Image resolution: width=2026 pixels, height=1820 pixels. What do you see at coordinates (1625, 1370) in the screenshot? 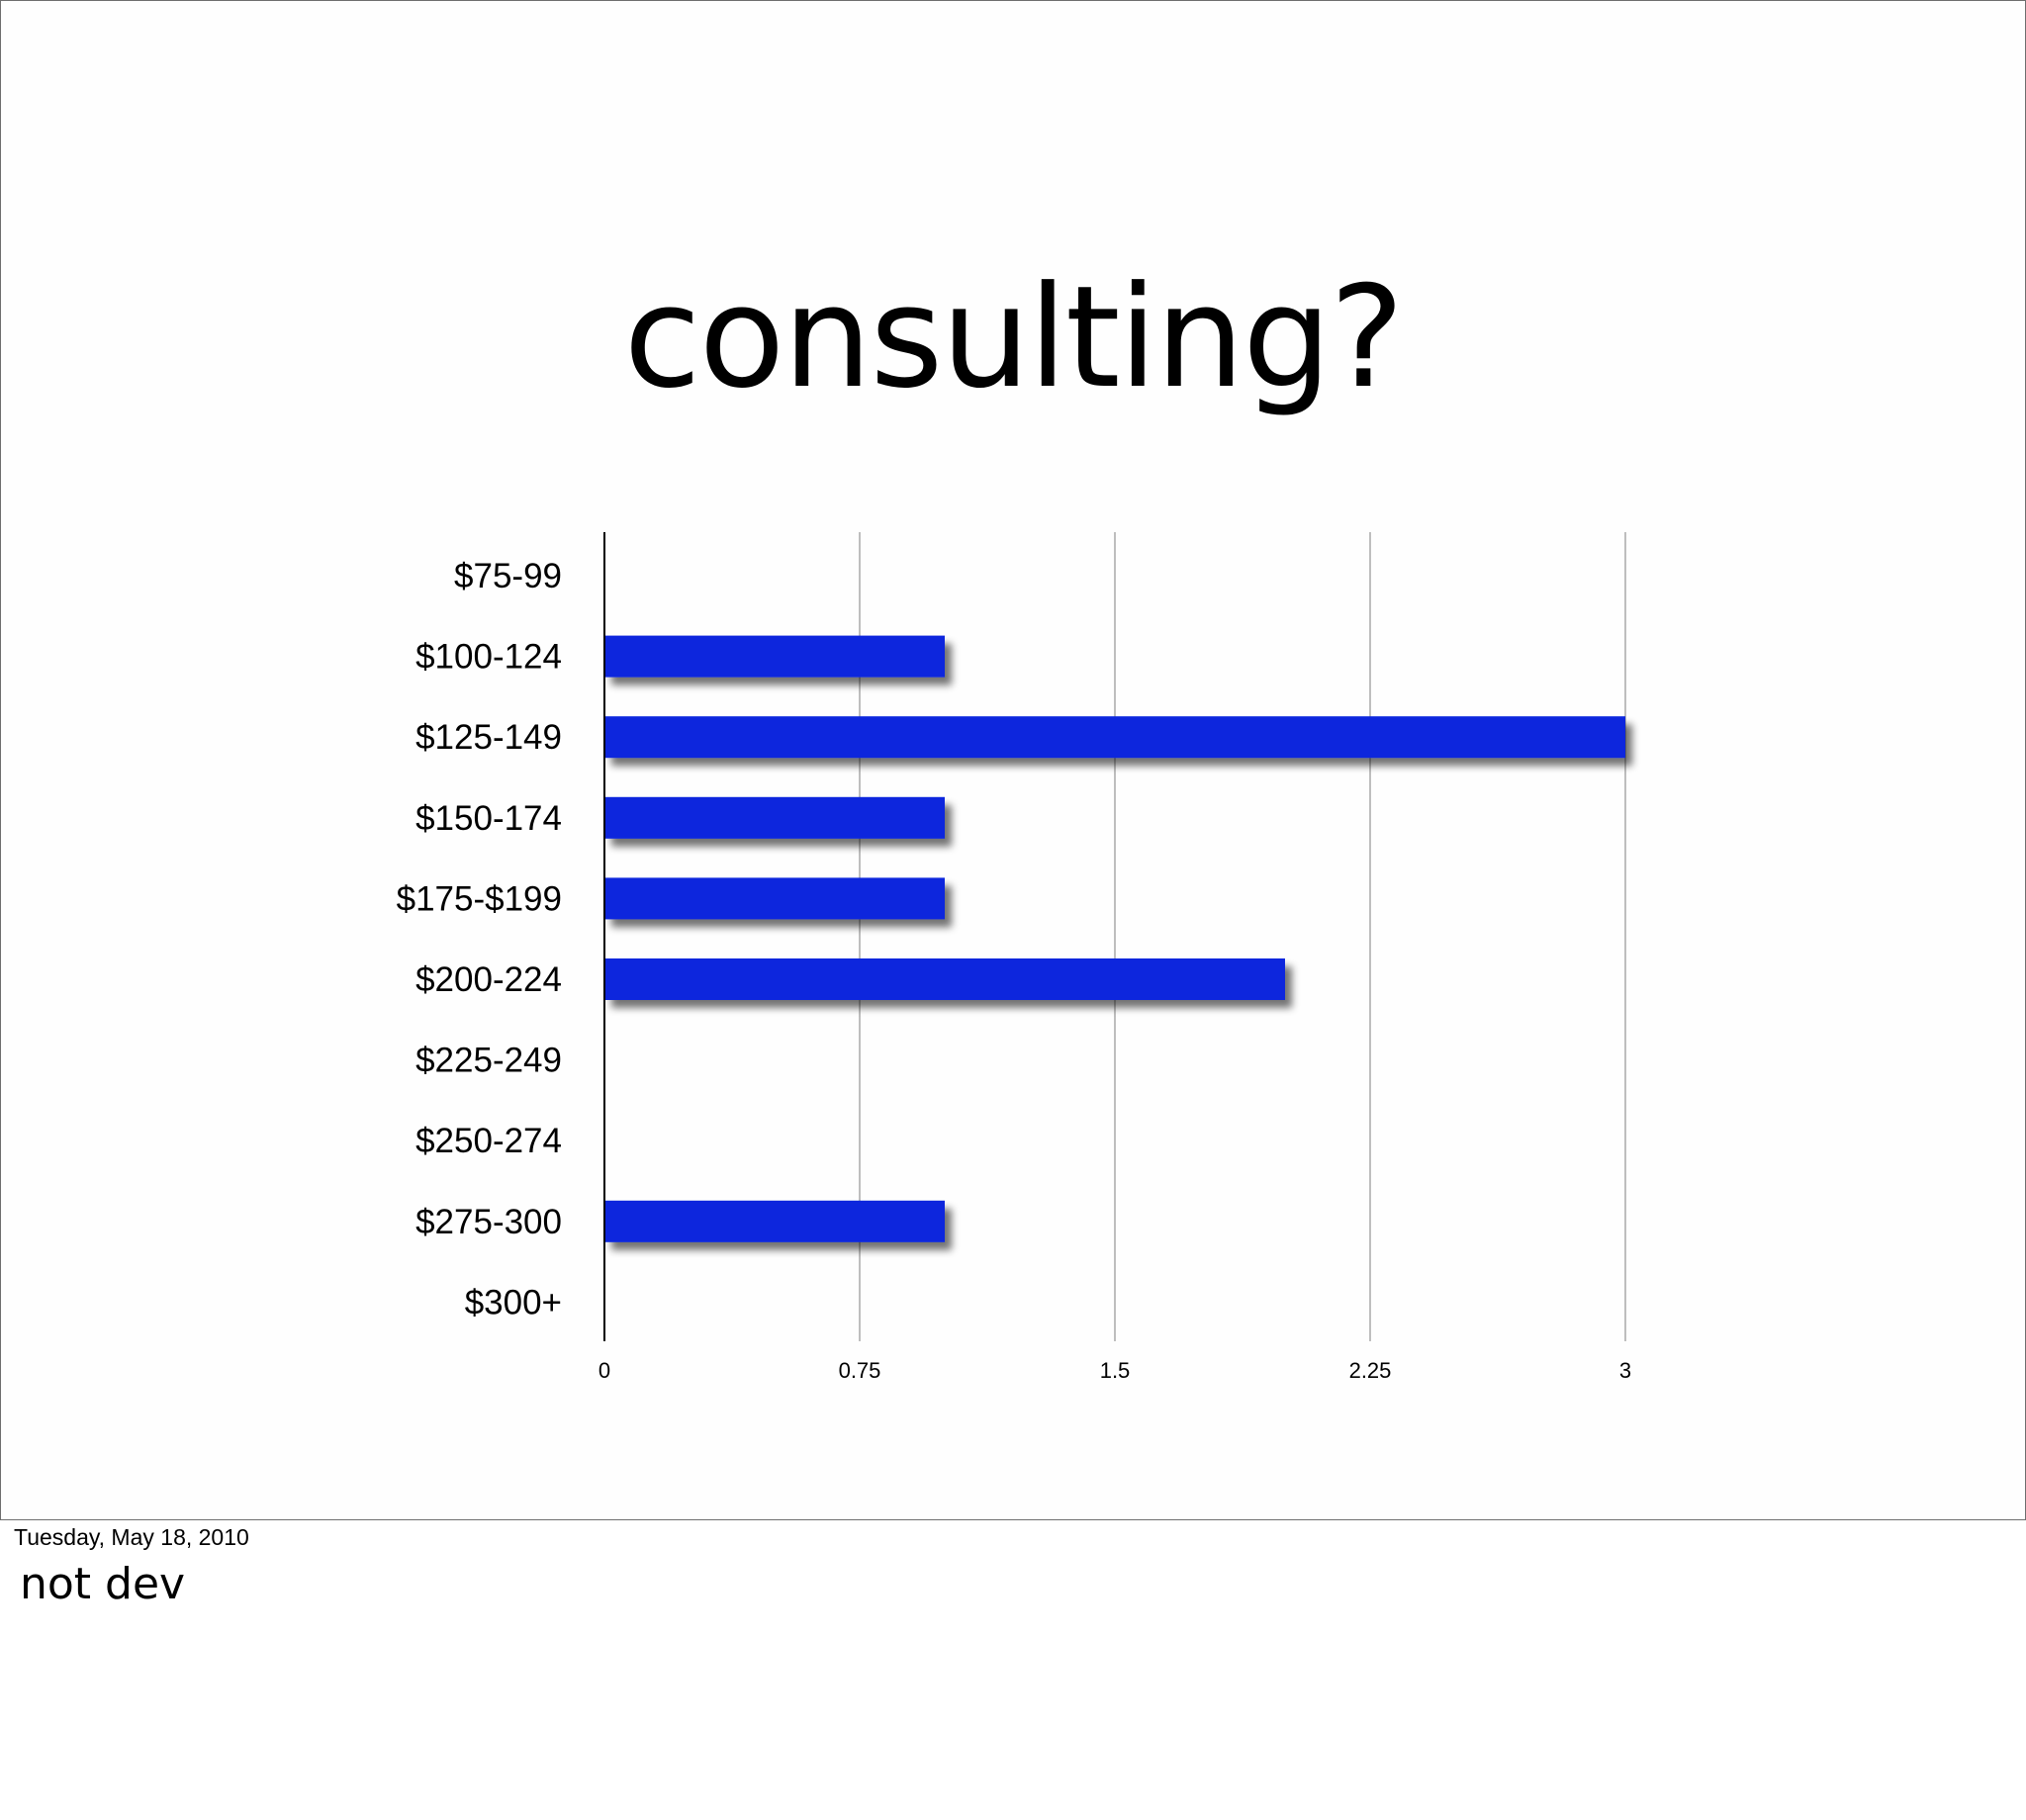
I see `x-tick-label: 3` at bounding box center [1625, 1370].